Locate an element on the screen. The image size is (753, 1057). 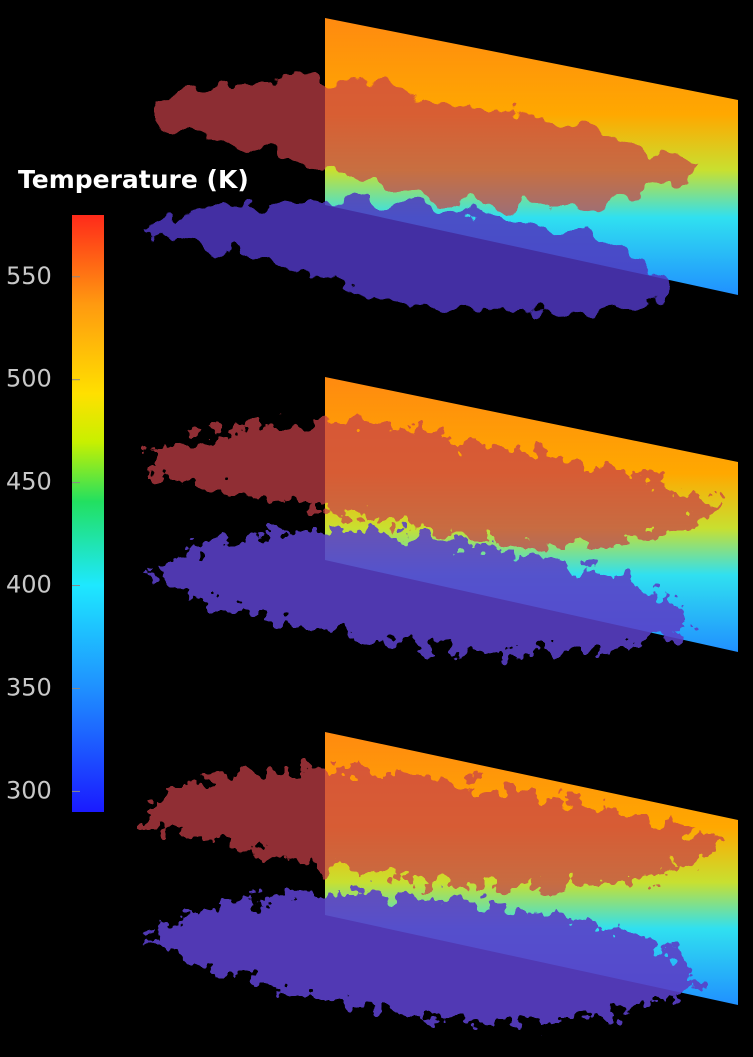
colorbar-title: Temperature (K) is located at coordinates (133, 179).